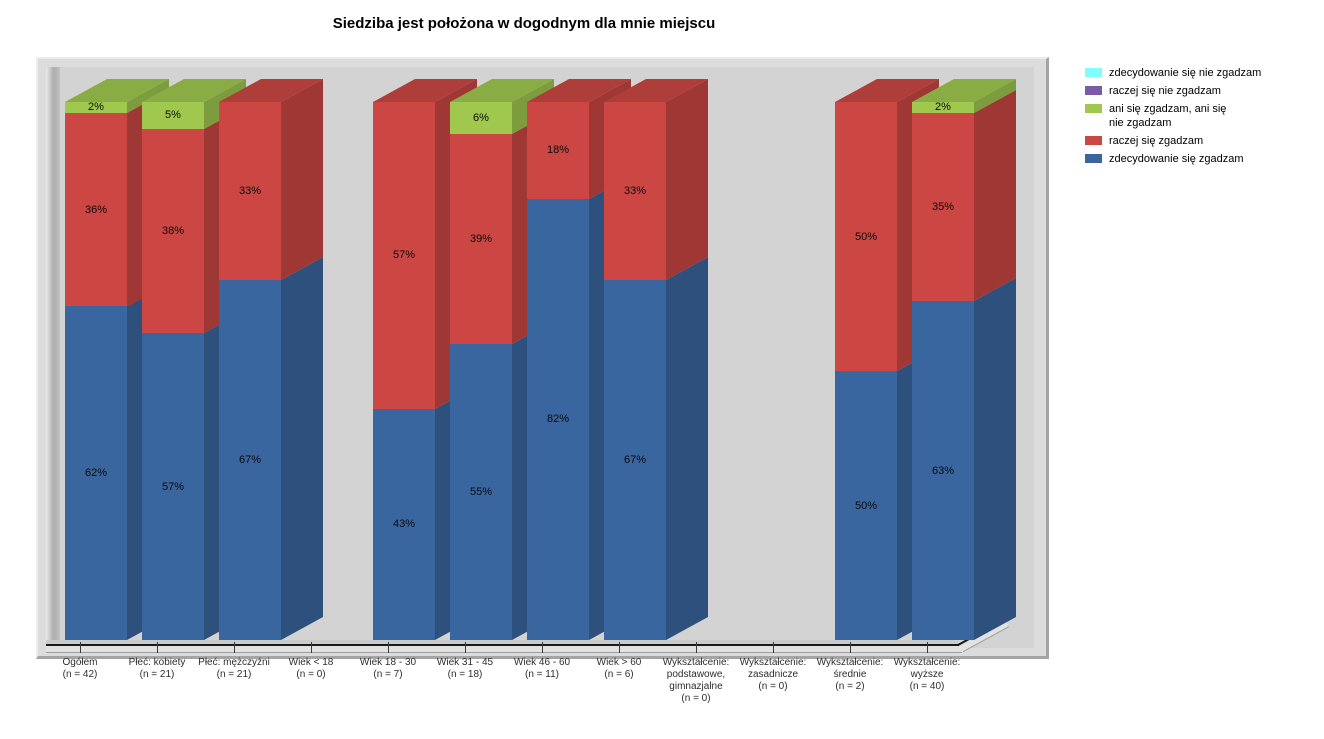  What do you see at coordinates (80, 668) in the screenshot?
I see `x-axis-category-label: Ogółem (n = 42)` at bounding box center [80, 668].